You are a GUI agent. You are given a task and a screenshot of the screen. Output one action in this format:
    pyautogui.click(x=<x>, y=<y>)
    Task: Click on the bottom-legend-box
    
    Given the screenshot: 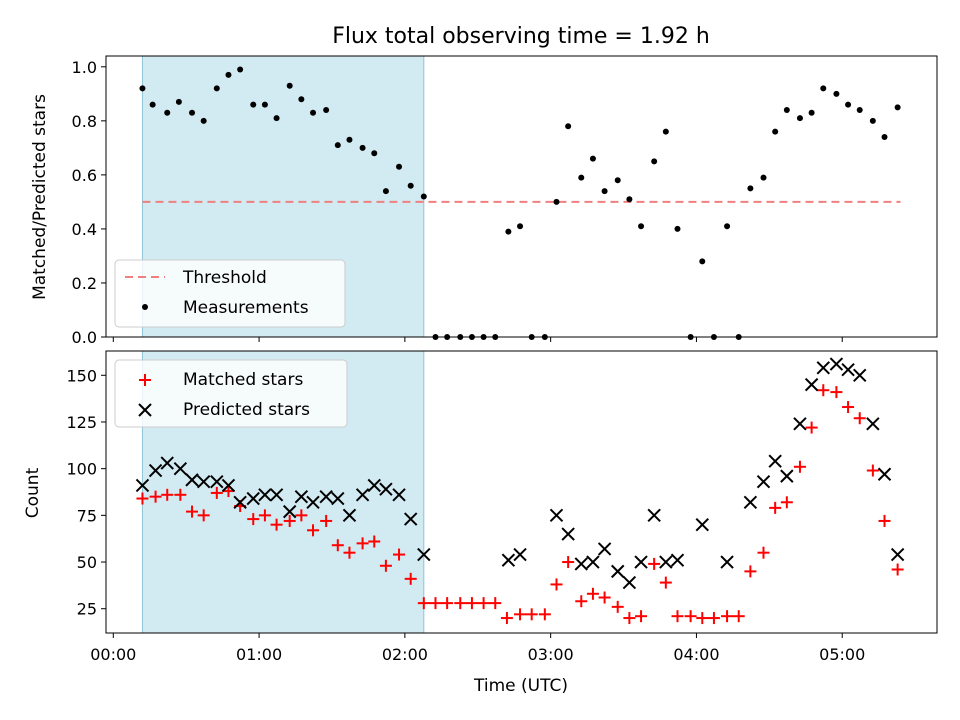 What is the action you would take?
    pyautogui.click(x=231, y=393)
    